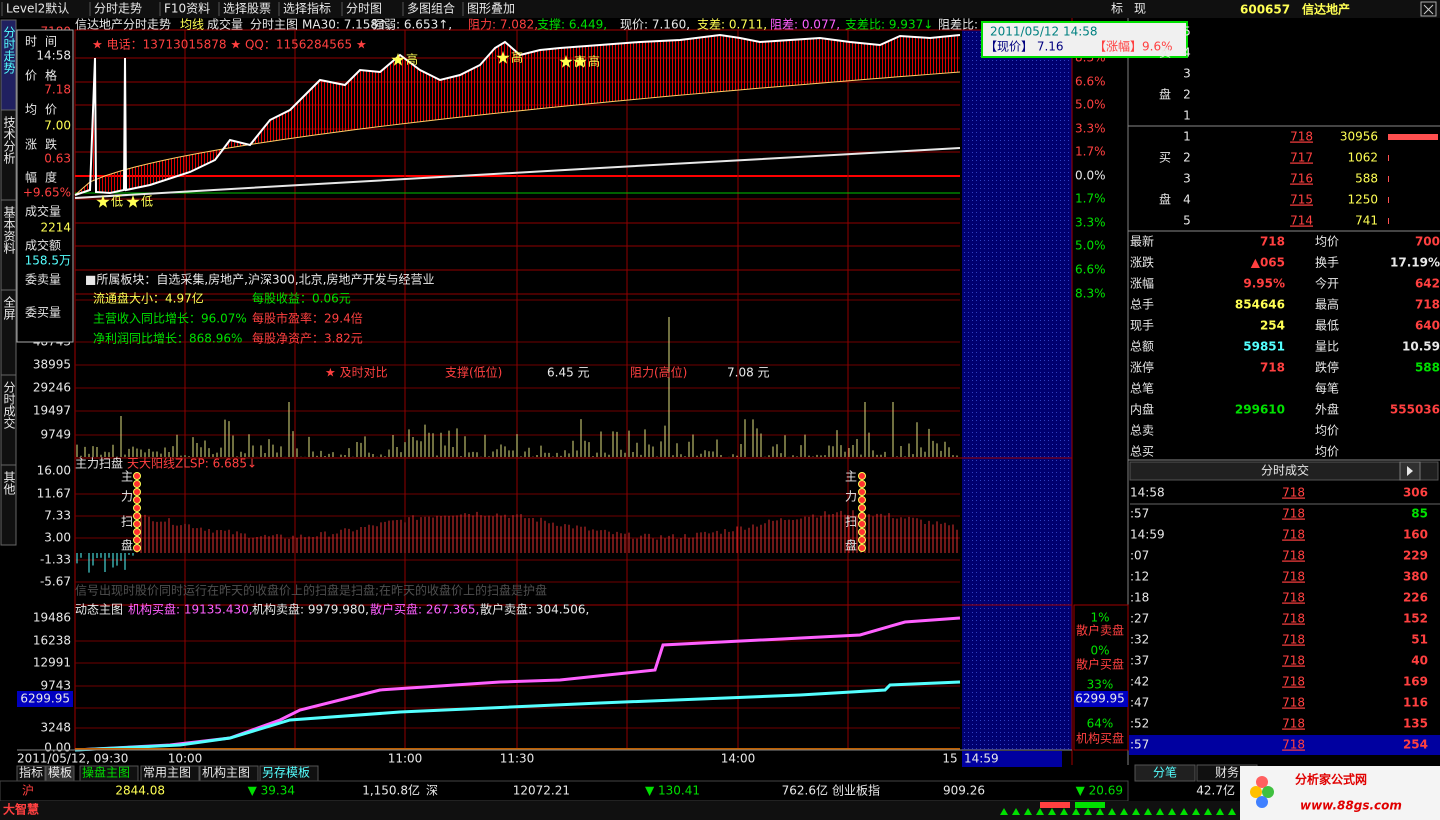 The height and width of the screenshot is (820, 1440). Describe the element at coordinates (1142, 283) in the screenshot. I see `stat-label: 涨幅` at that location.